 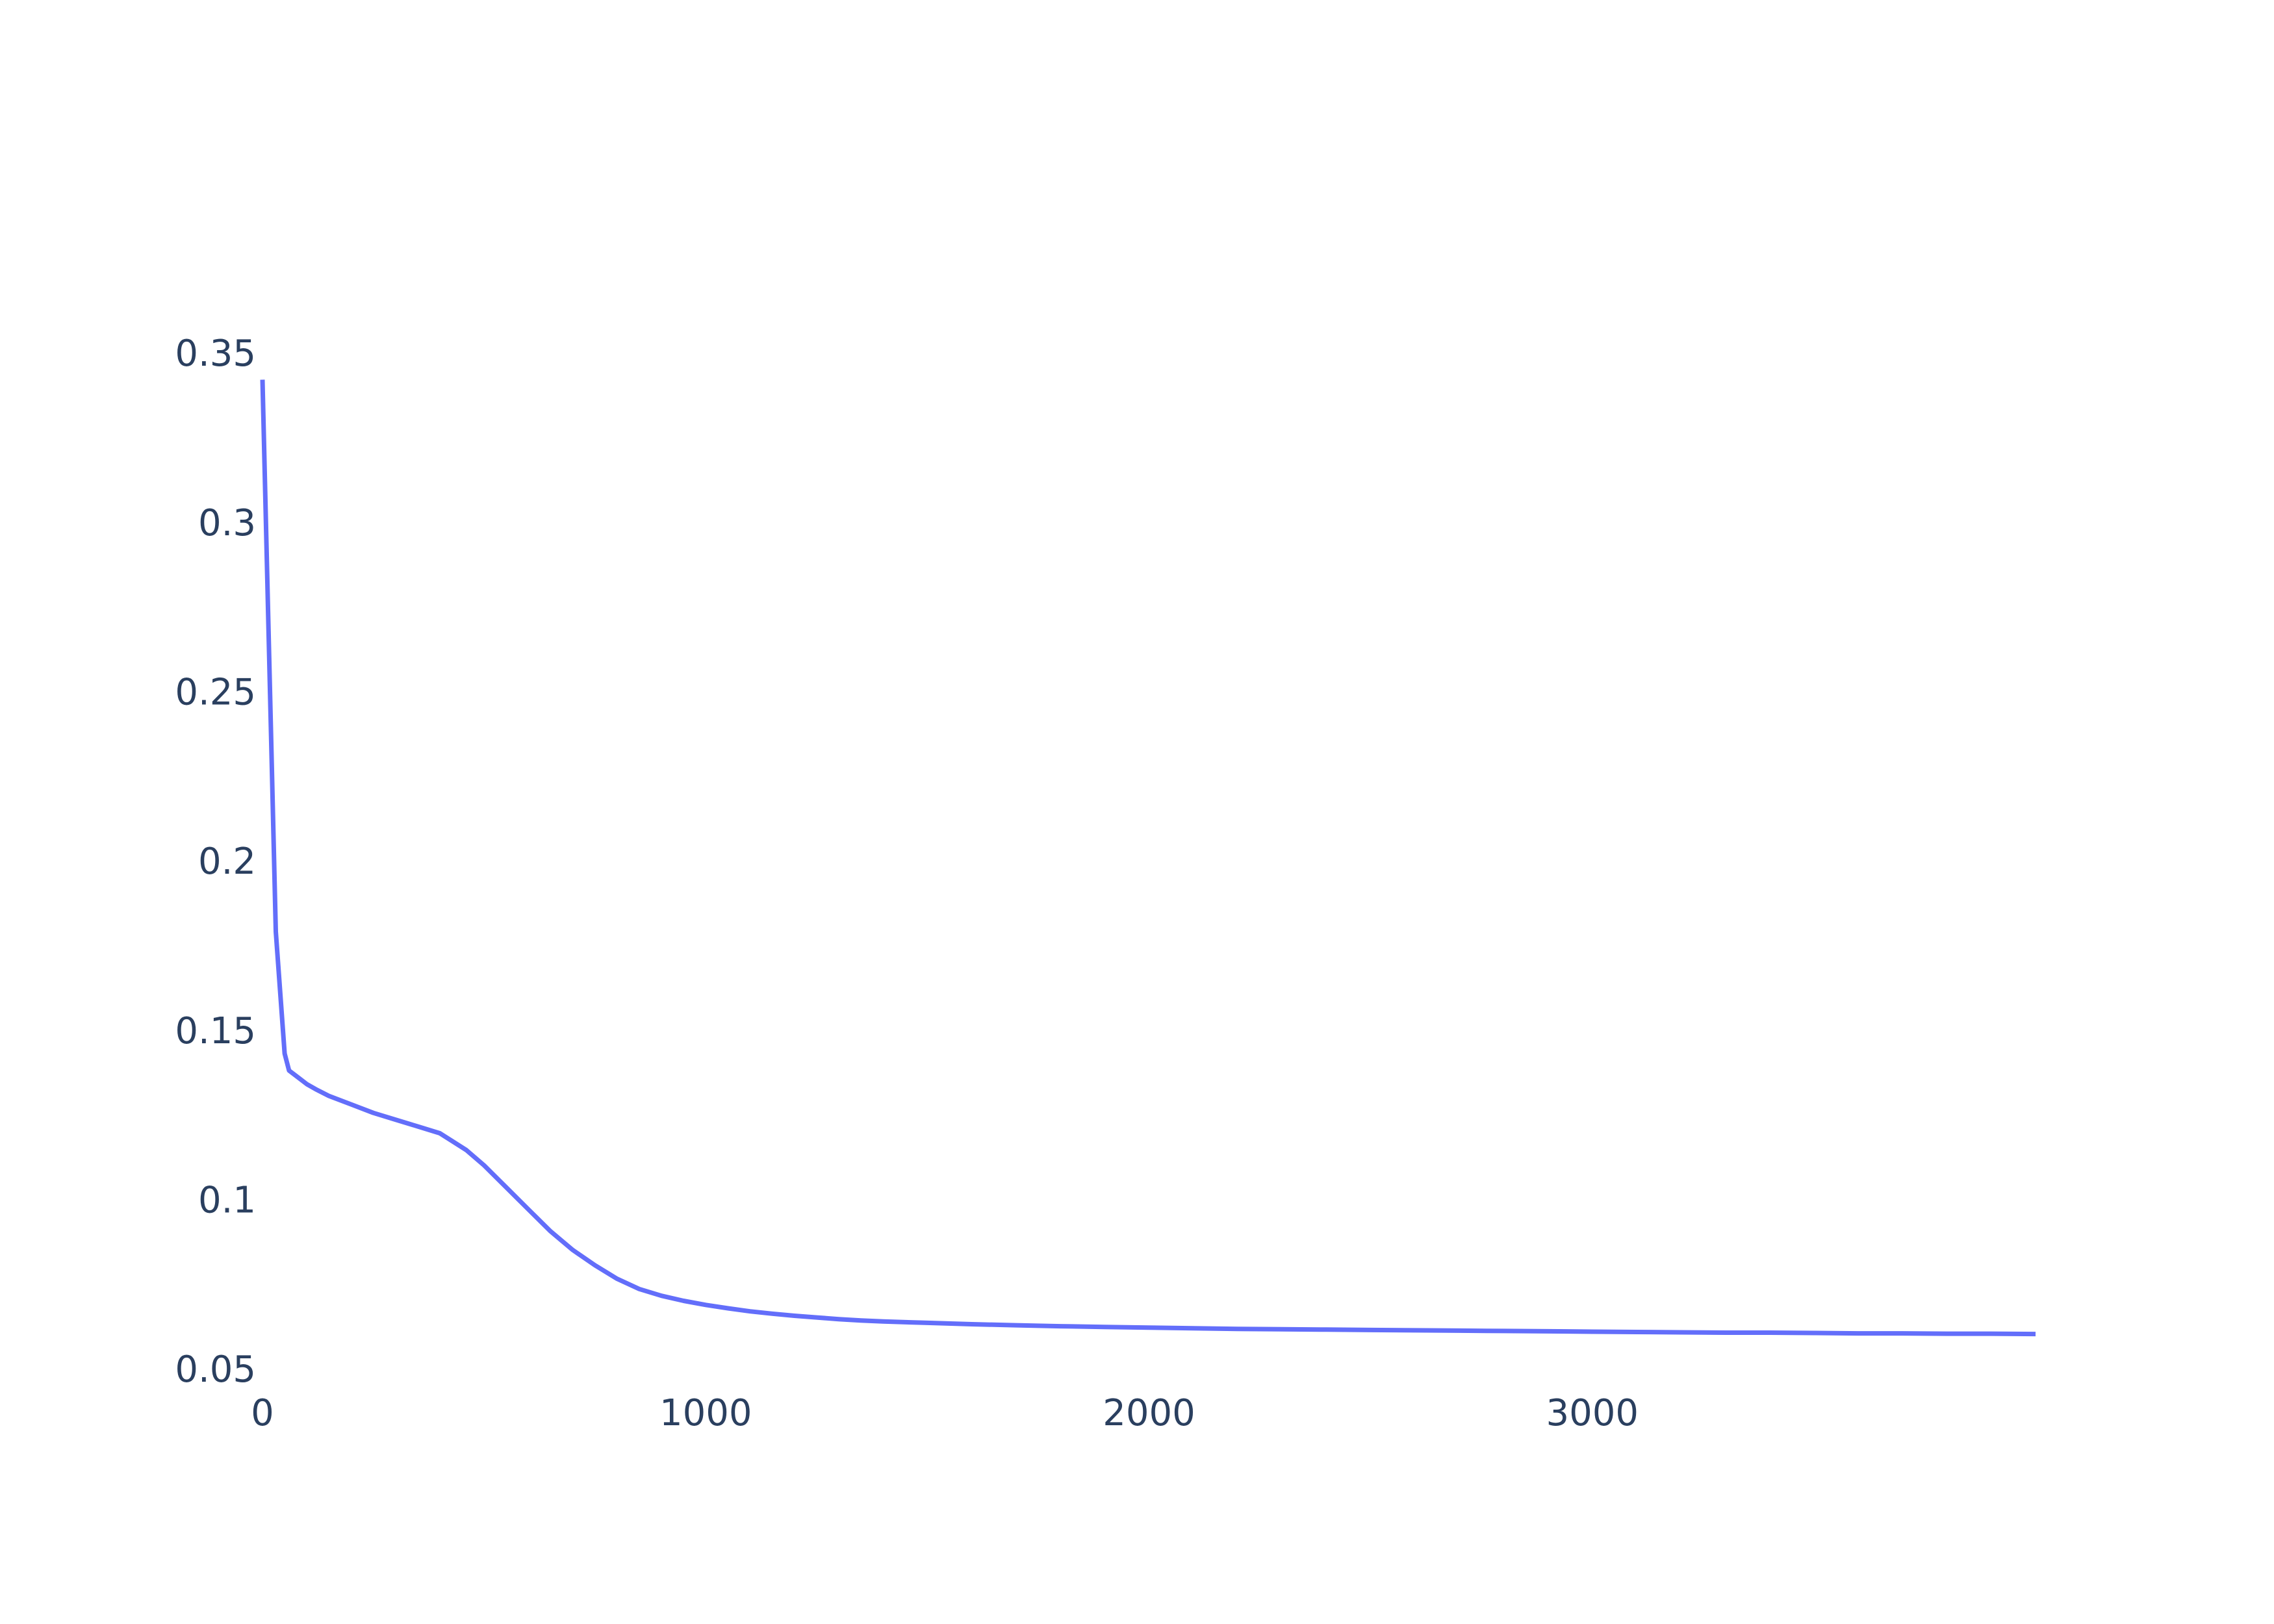 I want to click on x-tick-label: 0, so click(x=262, y=1413).